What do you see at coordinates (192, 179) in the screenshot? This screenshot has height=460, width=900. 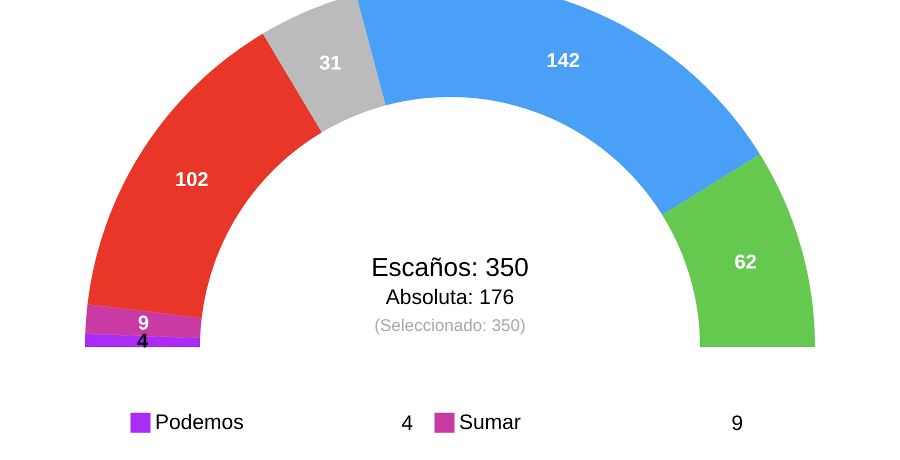 I see `data-label: 102` at bounding box center [192, 179].